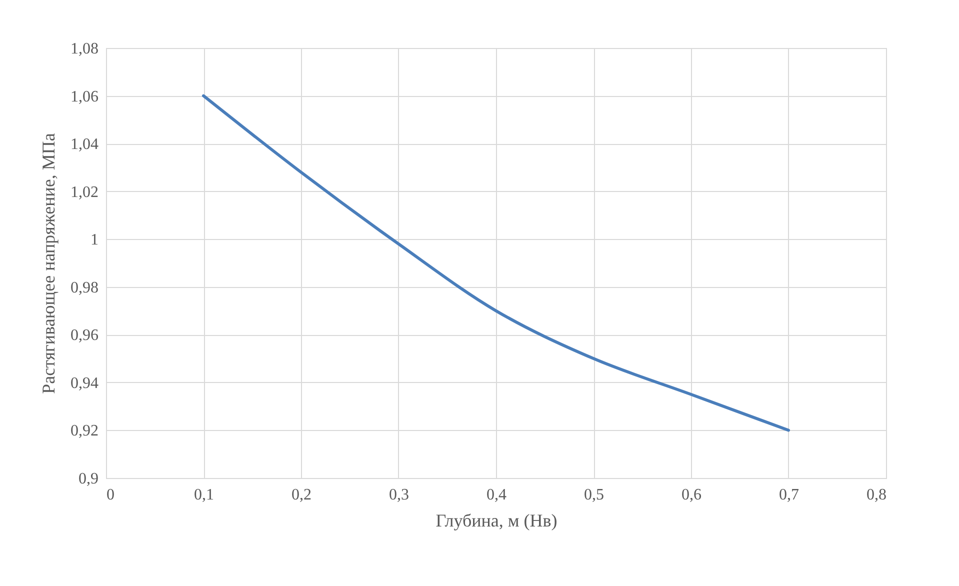 The image size is (959, 586). What do you see at coordinates (594, 495) in the screenshot?
I see `x-tick-label: 0,5` at bounding box center [594, 495].